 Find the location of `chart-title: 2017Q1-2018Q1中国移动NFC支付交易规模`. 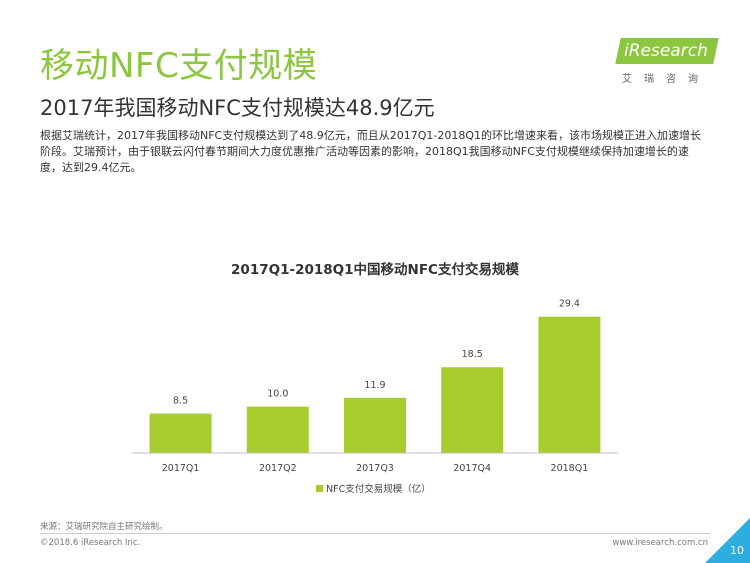

chart-title: 2017Q1-2018Q1中国移动NFC支付交易规模 is located at coordinates (375, 270).